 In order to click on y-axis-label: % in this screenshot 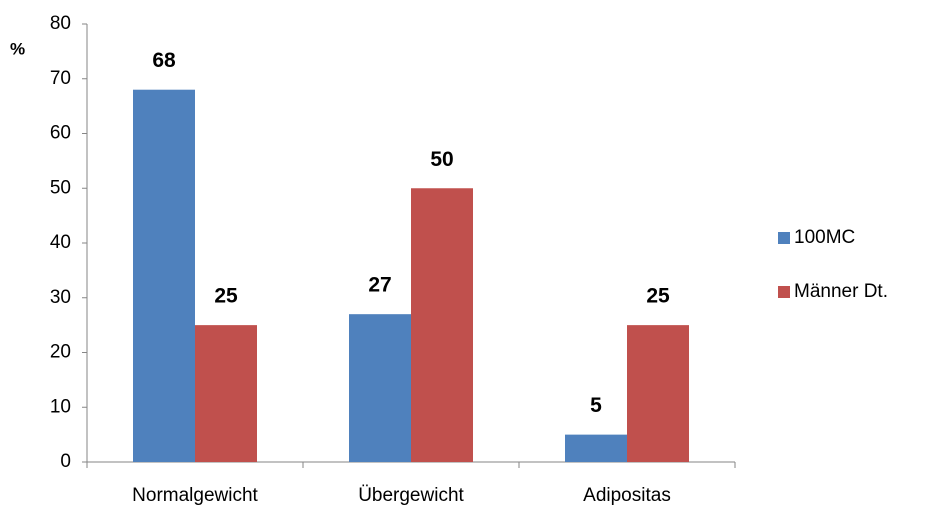, I will do `click(17, 48)`.